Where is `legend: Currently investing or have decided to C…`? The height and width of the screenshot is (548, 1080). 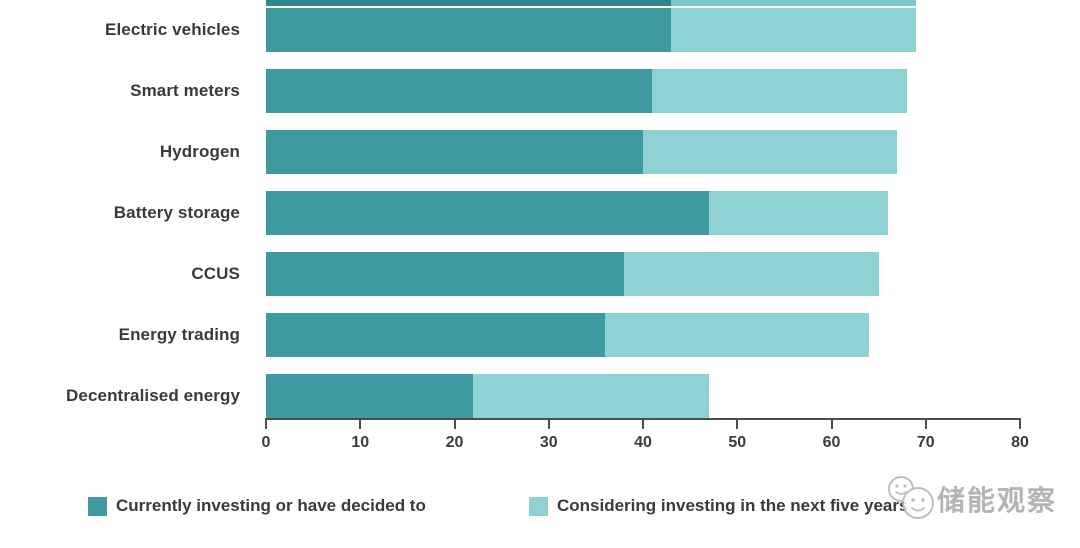
legend: Currently investing or have decided to C… is located at coordinates (540, 510).